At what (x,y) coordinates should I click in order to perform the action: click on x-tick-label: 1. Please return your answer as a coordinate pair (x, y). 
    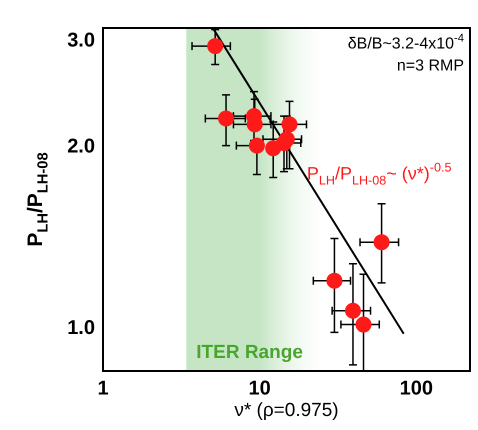
    Looking at the image, I should click on (103, 389).